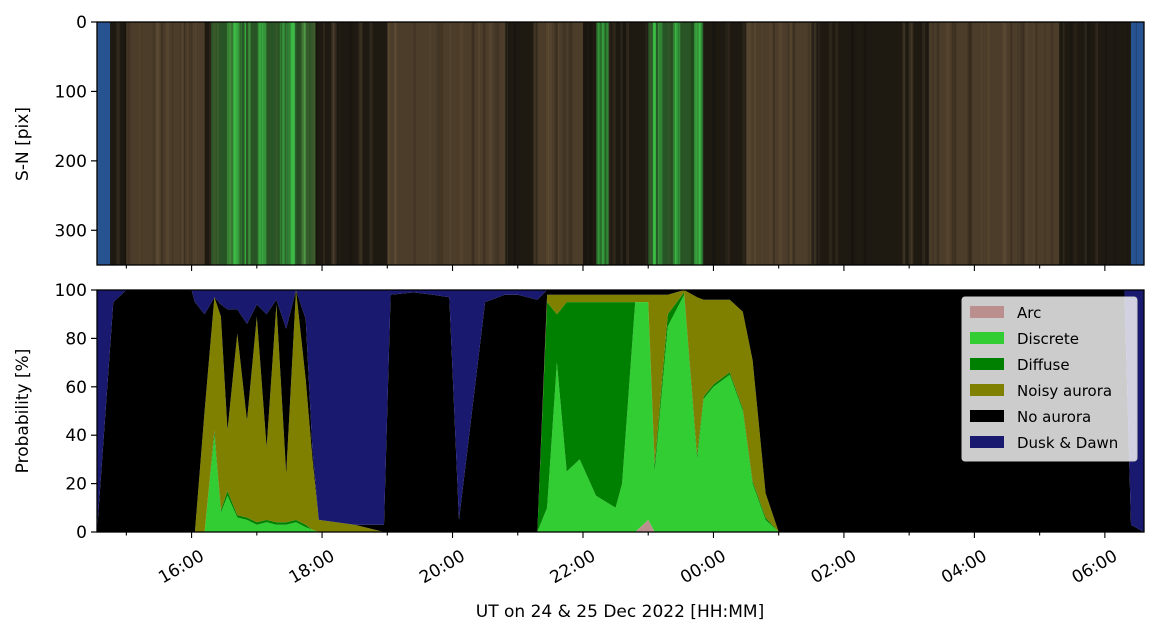 The width and height of the screenshot is (1158, 638). Describe the element at coordinates (964, 567) in the screenshot. I see `probability-x-tick-label: 04:00` at that location.